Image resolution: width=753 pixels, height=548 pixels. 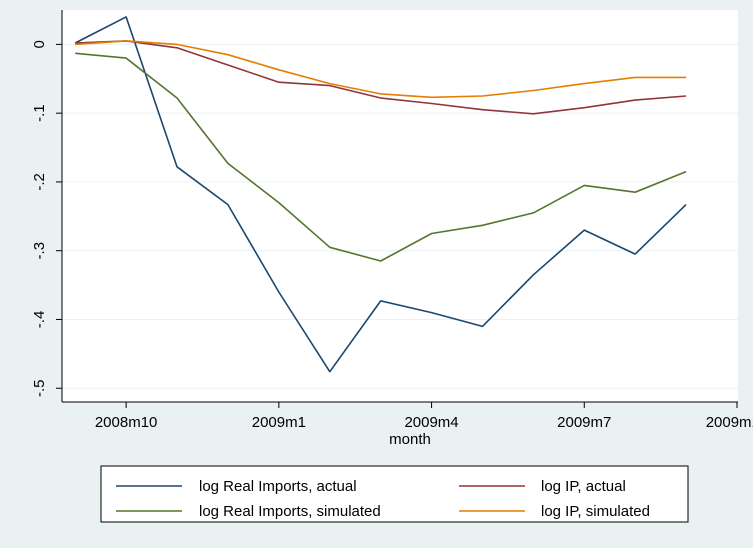 I want to click on y-tick-label: 0, so click(x=39, y=44).